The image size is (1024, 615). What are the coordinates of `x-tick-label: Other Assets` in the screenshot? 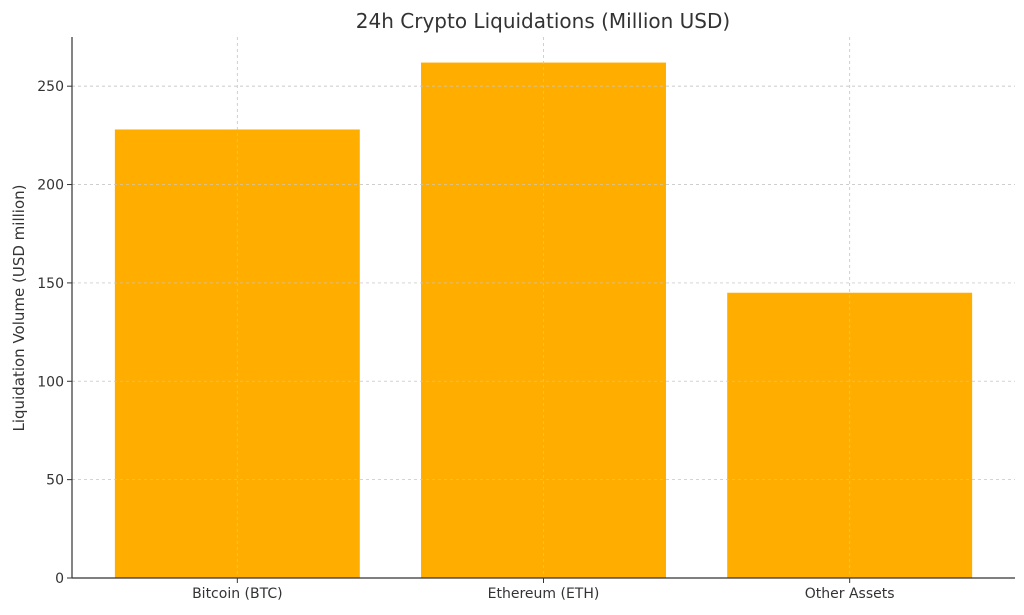 It's located at (850, 594).